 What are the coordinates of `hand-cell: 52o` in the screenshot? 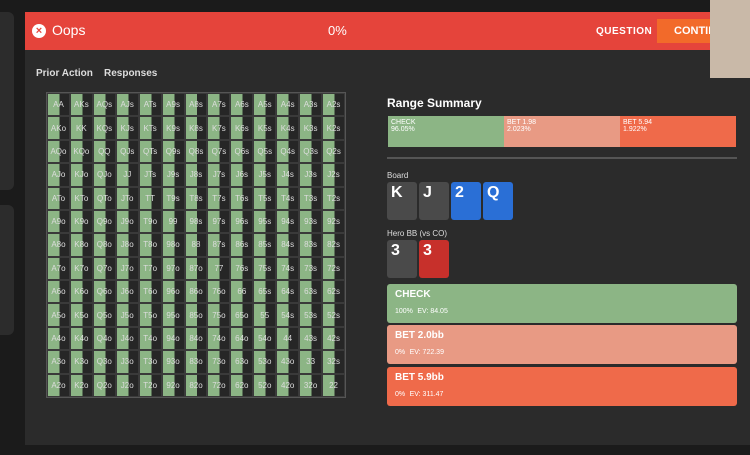 It's located at (265, 385).